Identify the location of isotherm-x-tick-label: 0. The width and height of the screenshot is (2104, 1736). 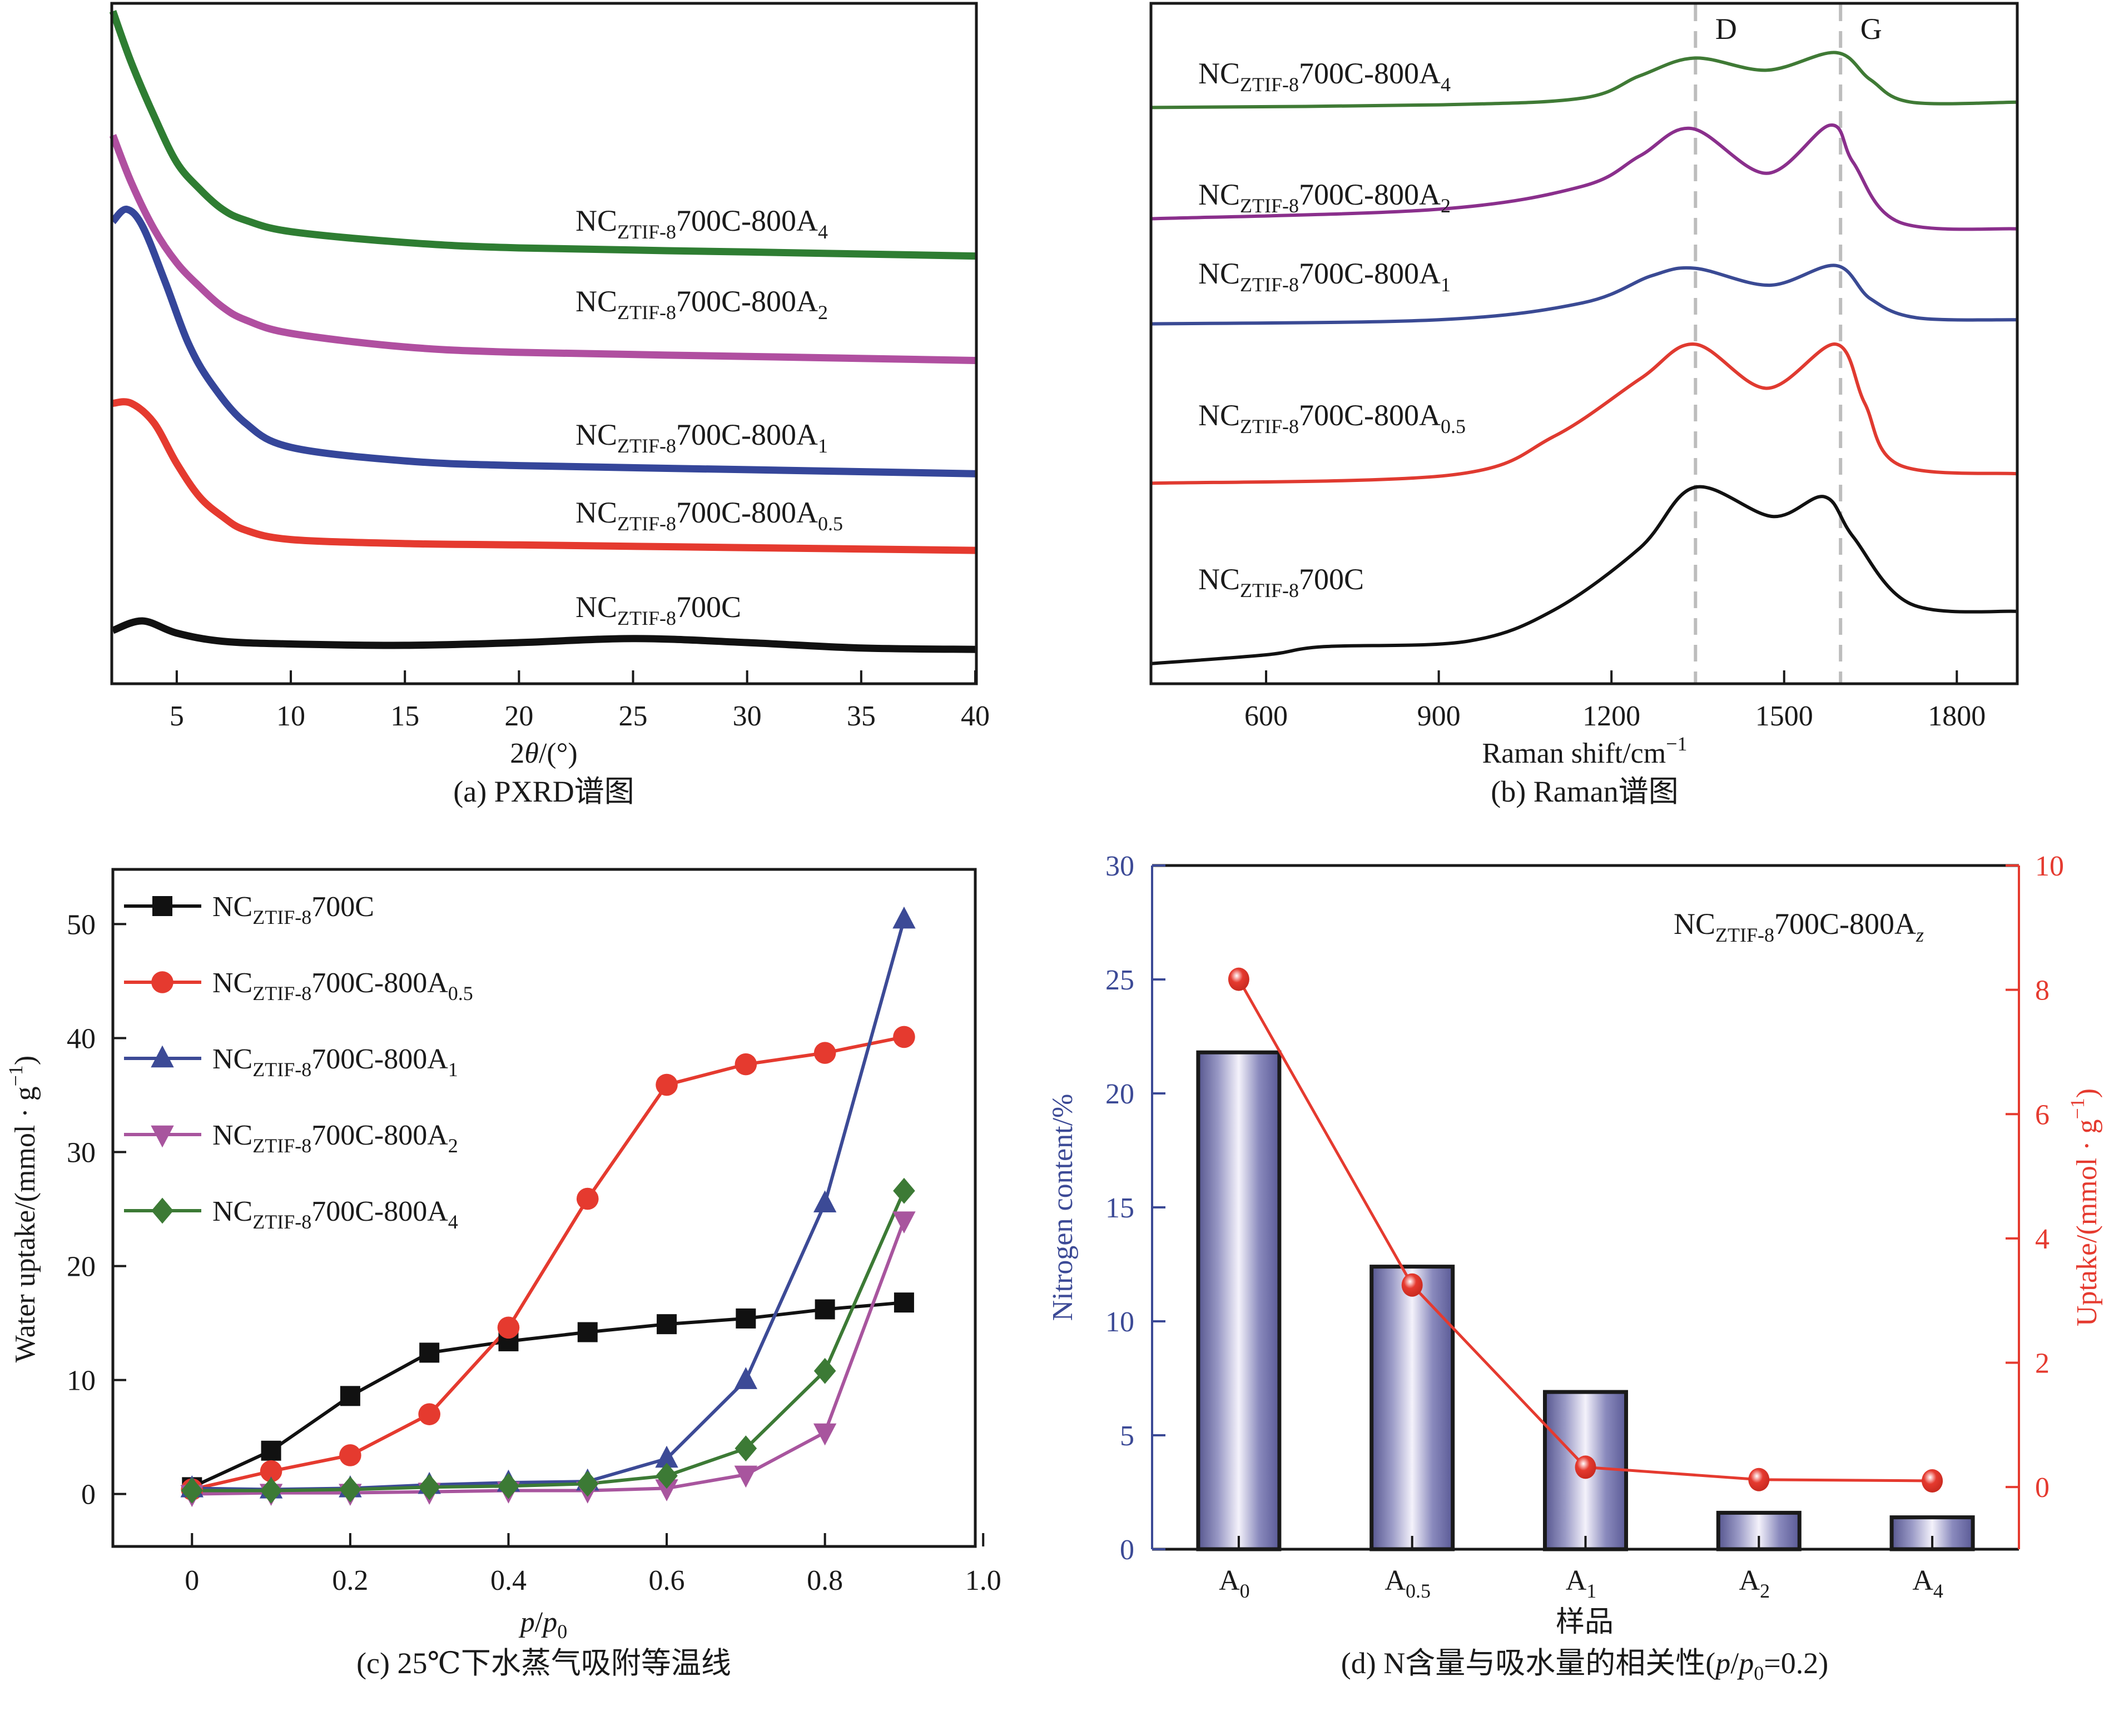
(192, 1580).